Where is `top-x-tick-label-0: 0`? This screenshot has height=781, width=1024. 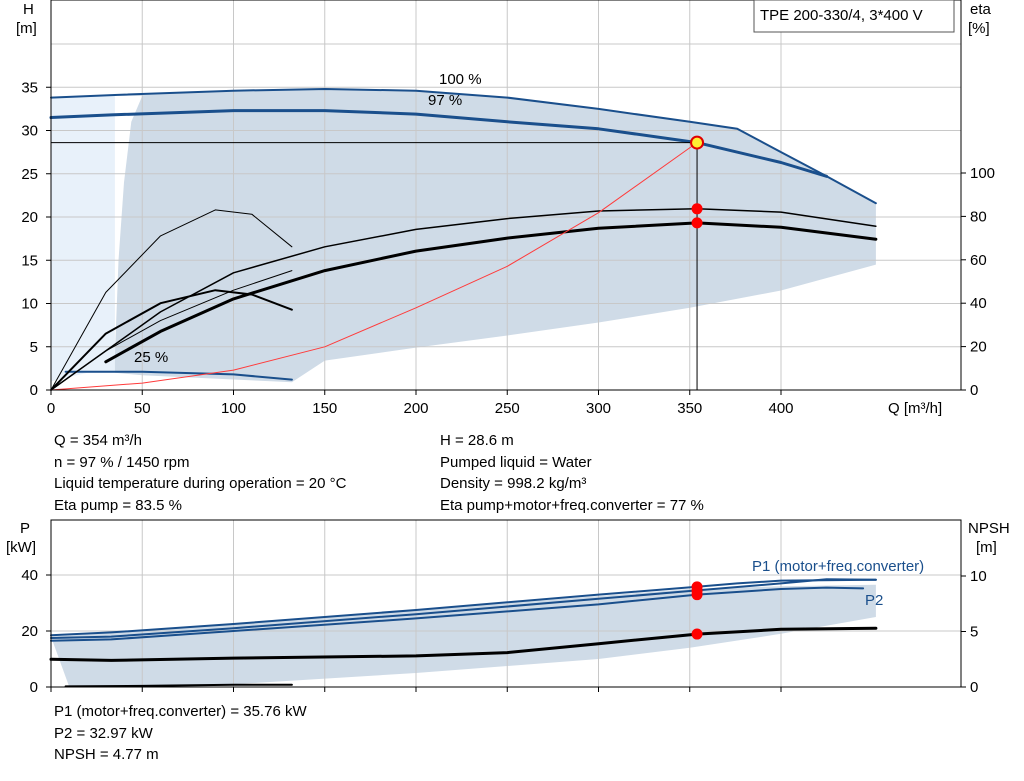
top-x-tick-label-0: 0 is located at coordinates (51, 408).